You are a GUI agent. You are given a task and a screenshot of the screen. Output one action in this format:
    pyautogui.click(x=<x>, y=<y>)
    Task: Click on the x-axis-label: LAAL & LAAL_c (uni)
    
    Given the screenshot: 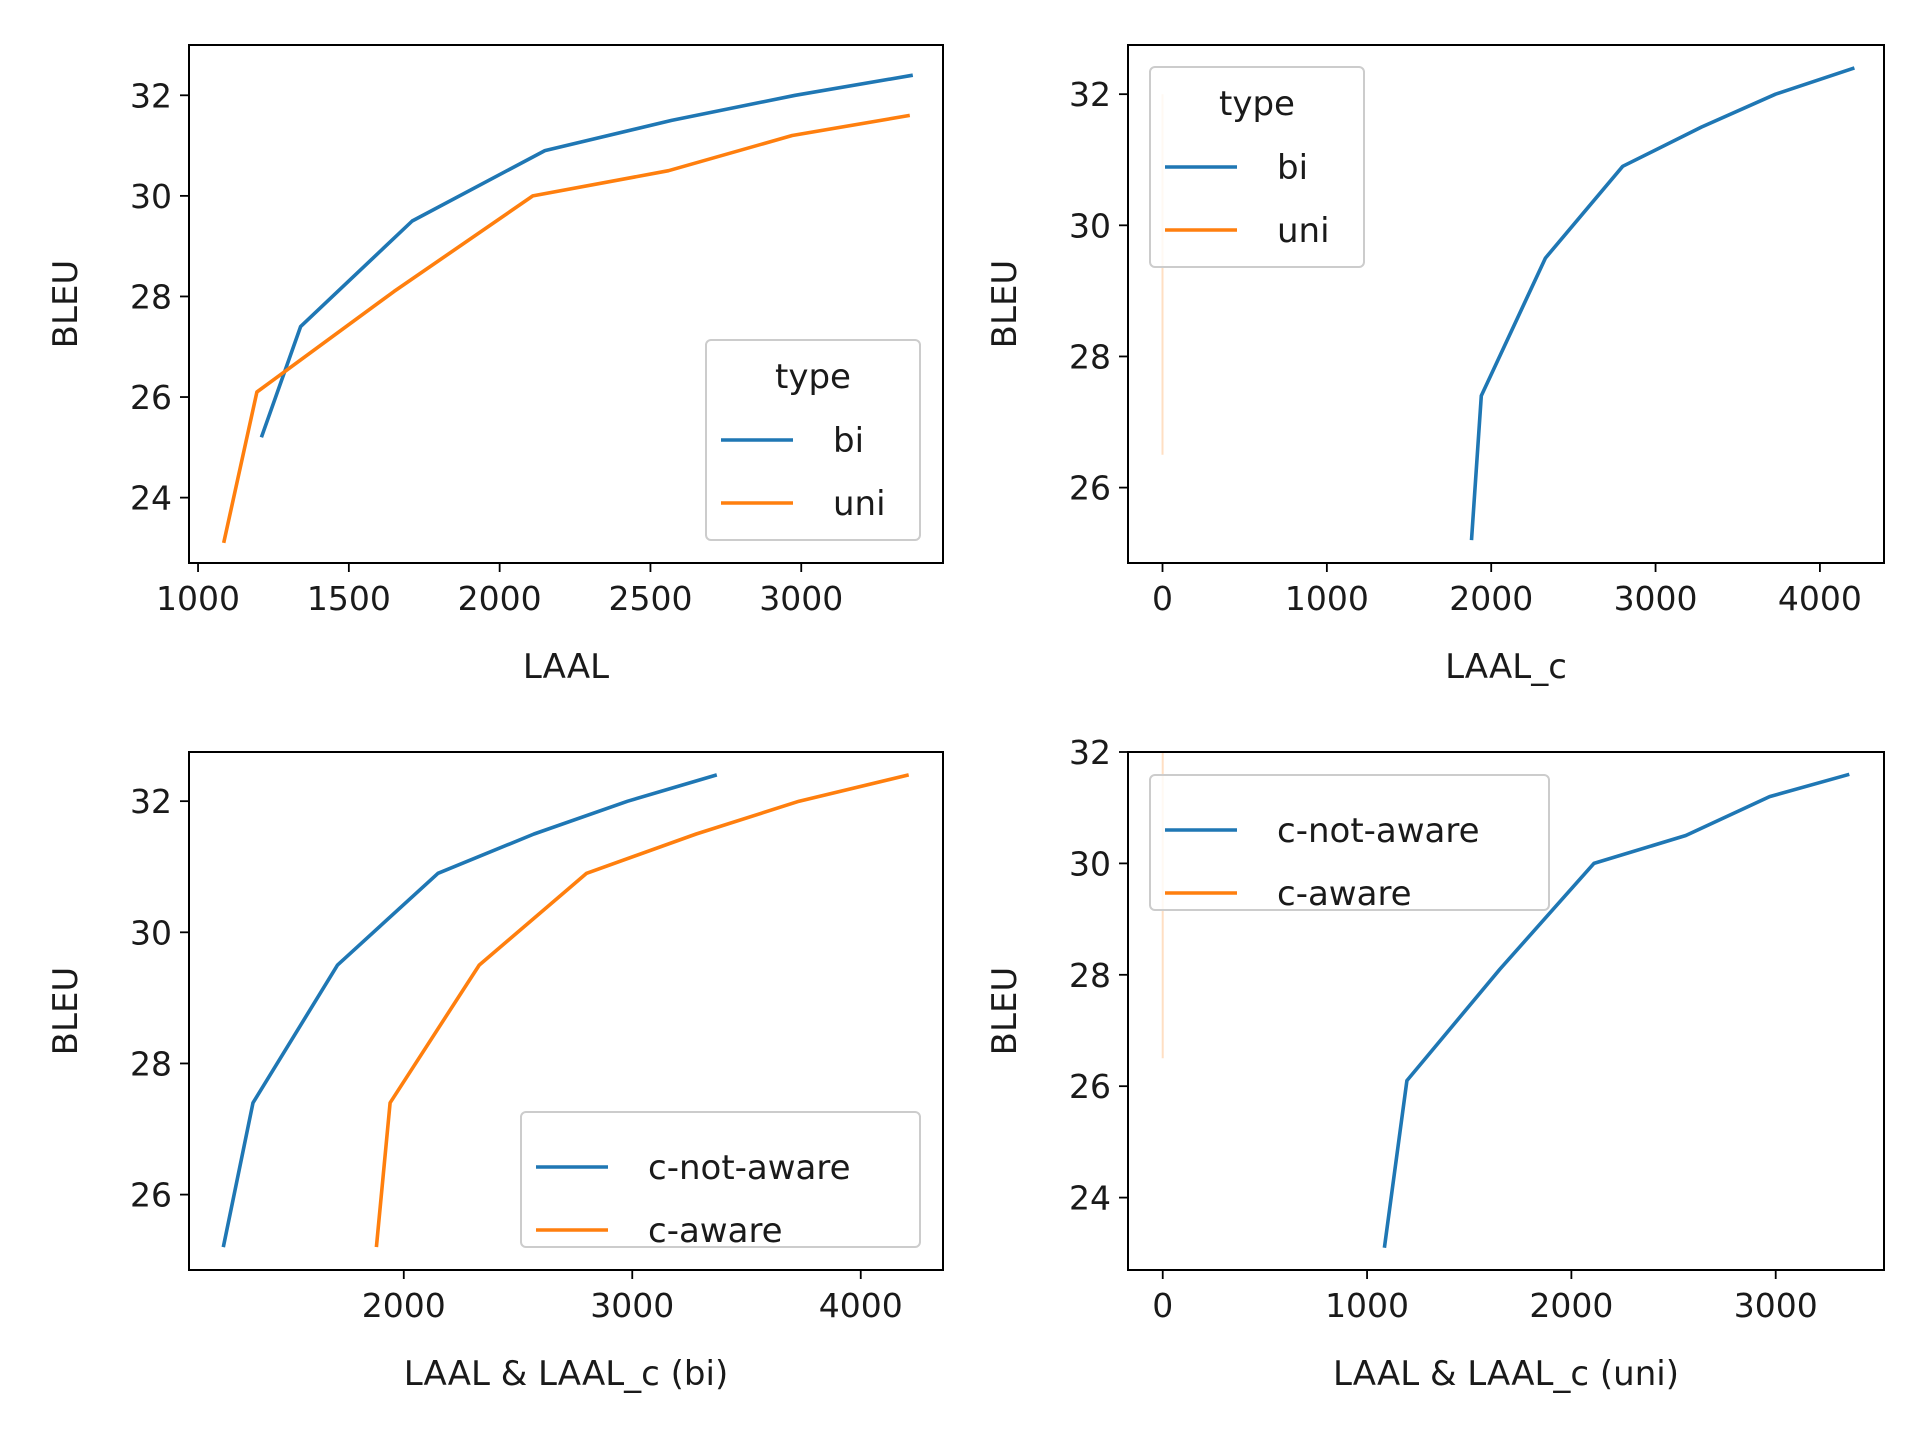 What is the action you would take?
    pyautogui.click(x=1506, y=1374)
    